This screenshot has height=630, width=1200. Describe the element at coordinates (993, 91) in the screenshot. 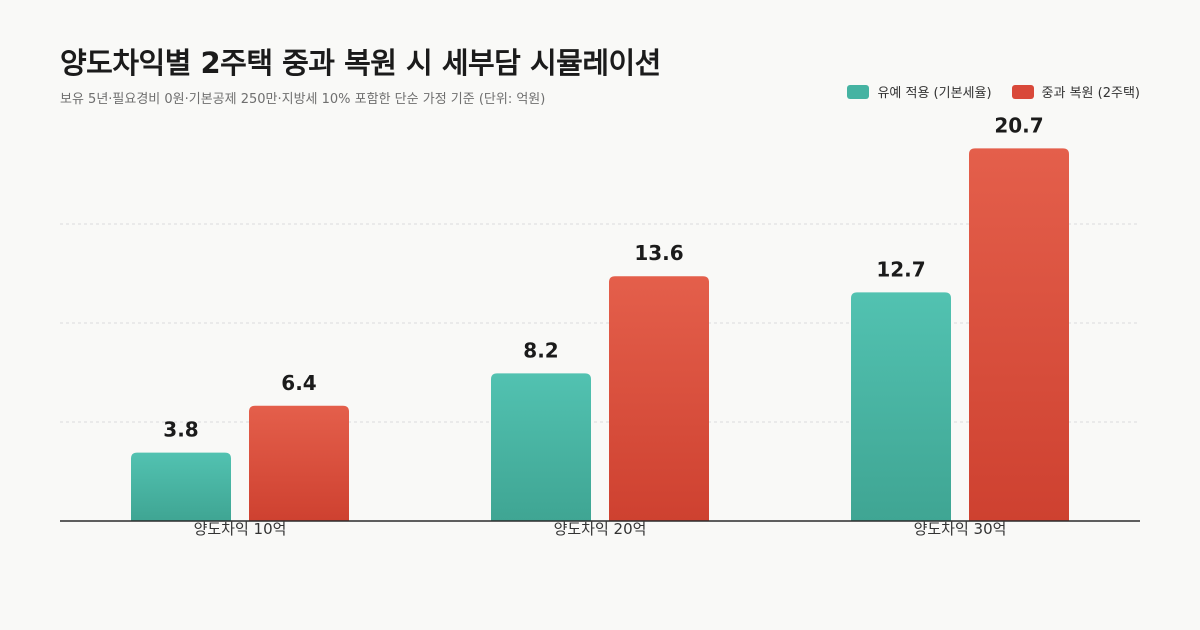

I see `legend: 유예 적용 (기본세율) 중과 복원 (2주택)` at that location.